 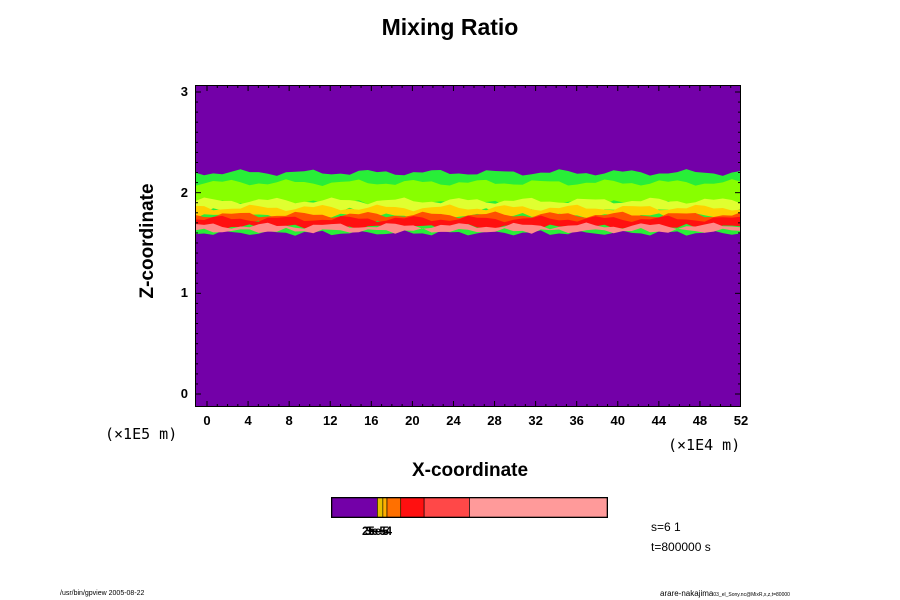 I want to click on colorbar-frame, so click(x=469, y=507).